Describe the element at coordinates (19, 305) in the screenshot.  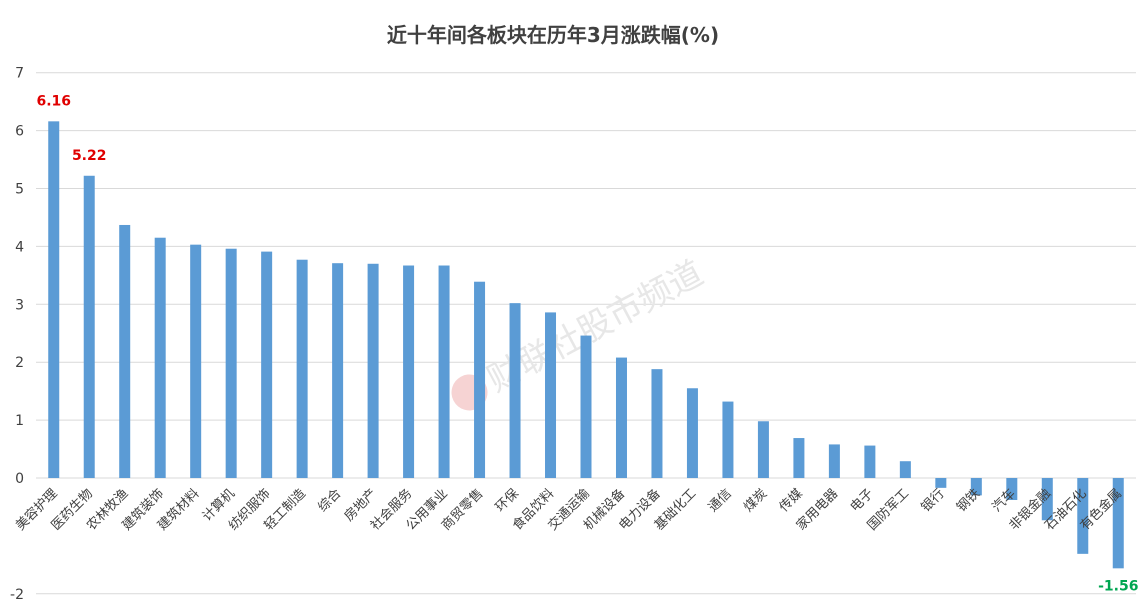
I see `y-tick-label: 3` at that location.